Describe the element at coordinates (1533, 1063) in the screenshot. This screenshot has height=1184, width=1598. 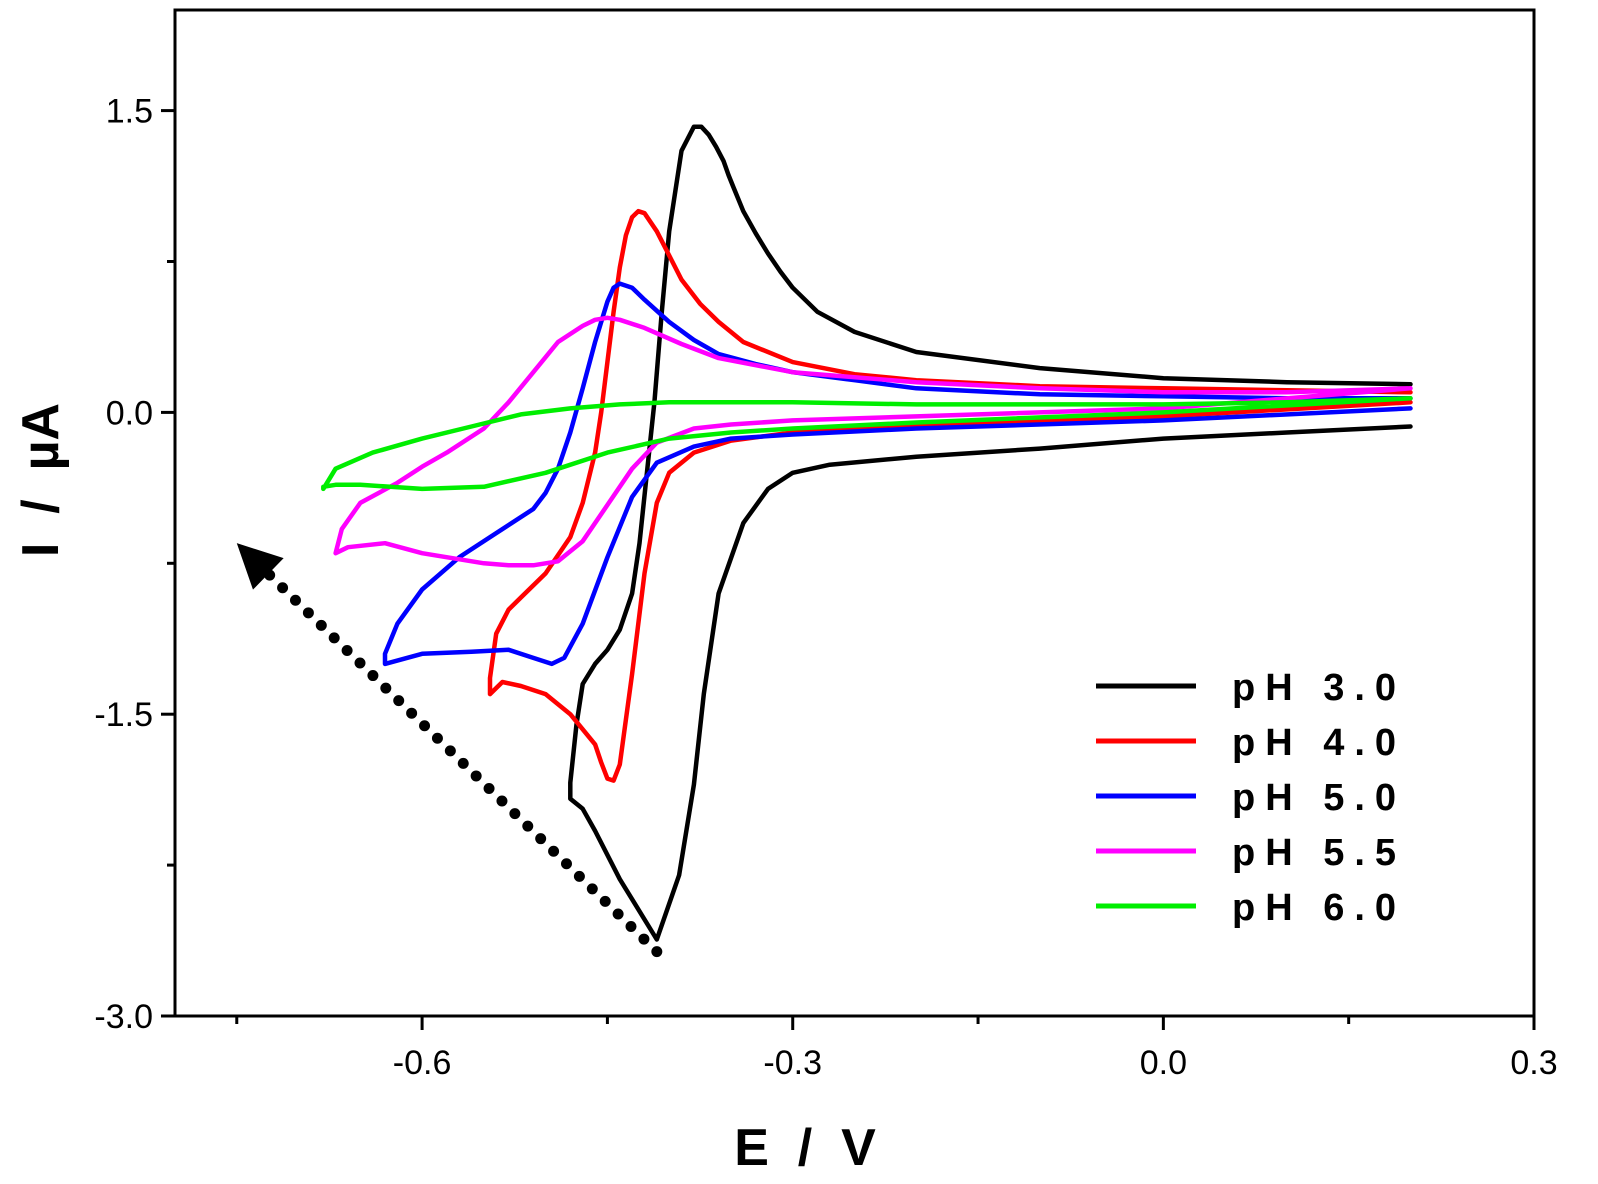
I see `x-tick-label: 0.3` at that location.